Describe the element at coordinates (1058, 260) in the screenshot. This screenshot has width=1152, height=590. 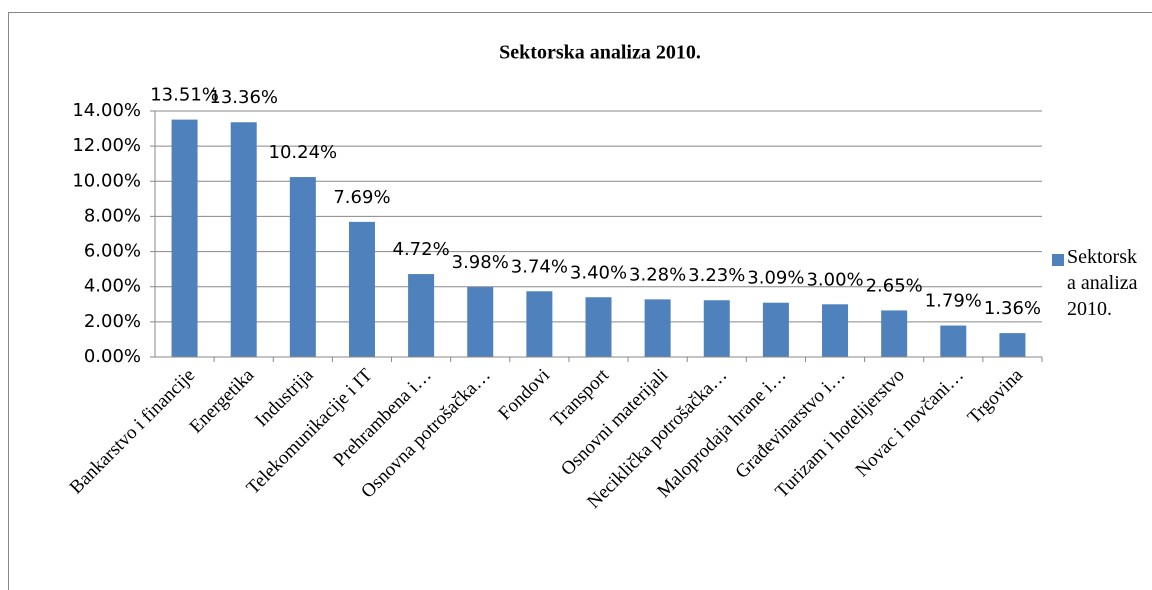
I see `legend-swatch` at that location.